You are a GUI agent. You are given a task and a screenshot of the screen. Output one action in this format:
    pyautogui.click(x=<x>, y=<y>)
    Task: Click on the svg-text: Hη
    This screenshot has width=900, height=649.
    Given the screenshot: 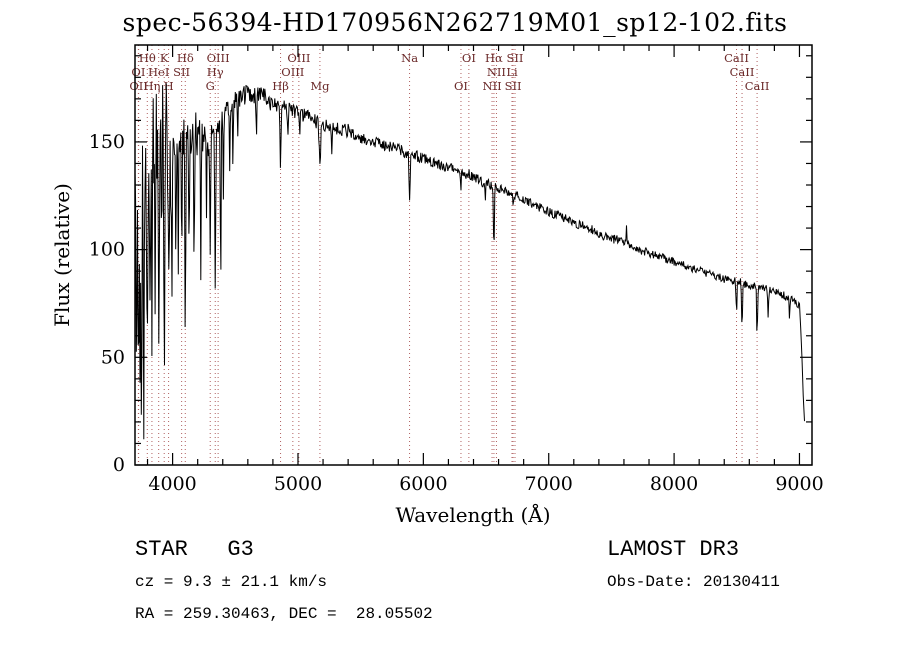 What is the action you would take?
    pyautogui.click(x=151, y=86)
    